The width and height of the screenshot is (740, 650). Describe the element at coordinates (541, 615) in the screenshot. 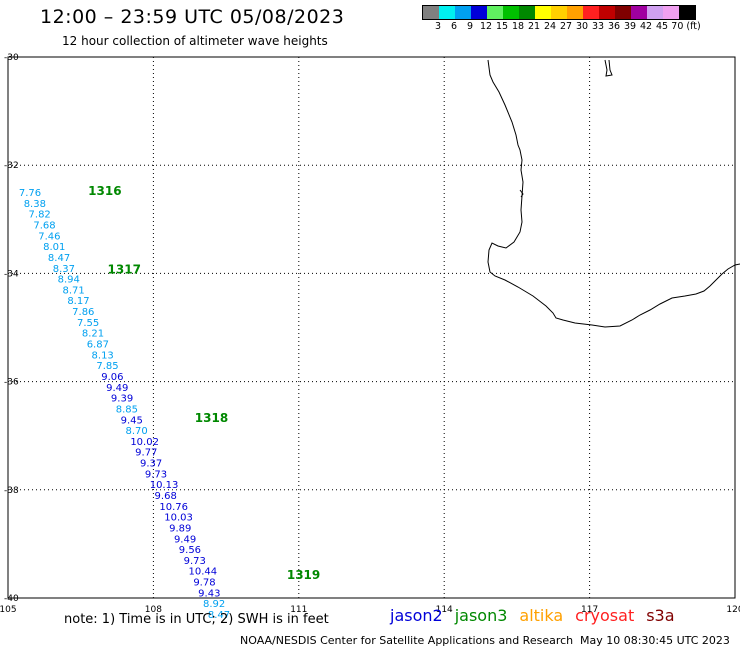

I see `mission-altika: altika` at that location.